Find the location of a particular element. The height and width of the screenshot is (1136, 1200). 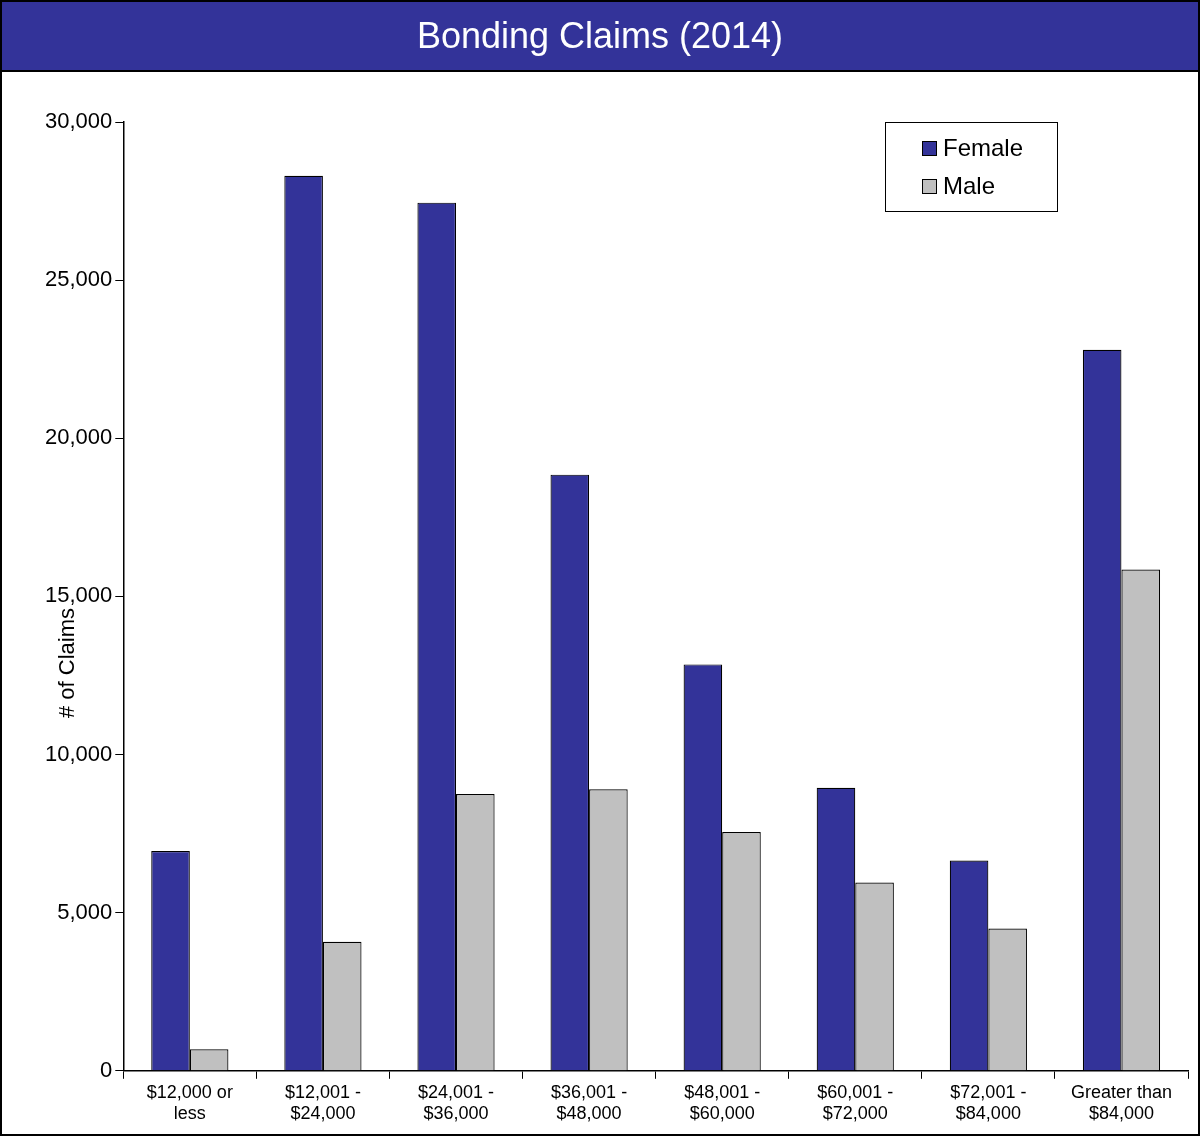

y-tick-label: 5,000 is located at coordinates (85, 911).